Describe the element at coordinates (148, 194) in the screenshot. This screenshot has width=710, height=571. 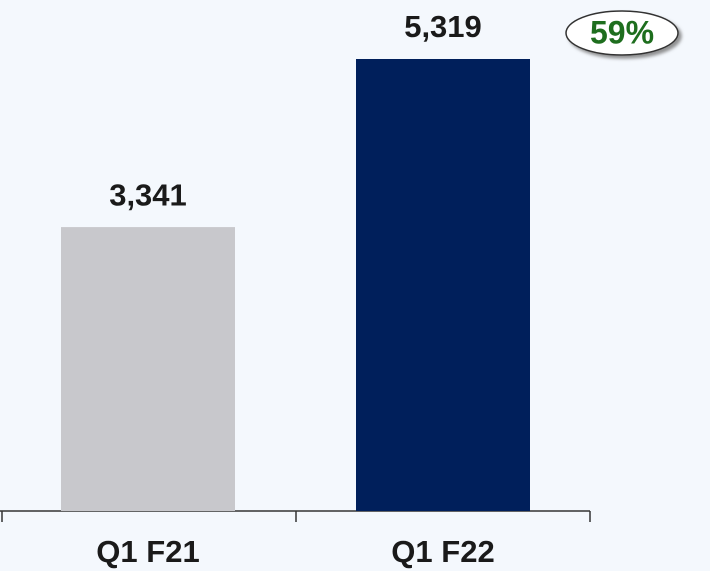
I see `value-label: 3,341` at that location.